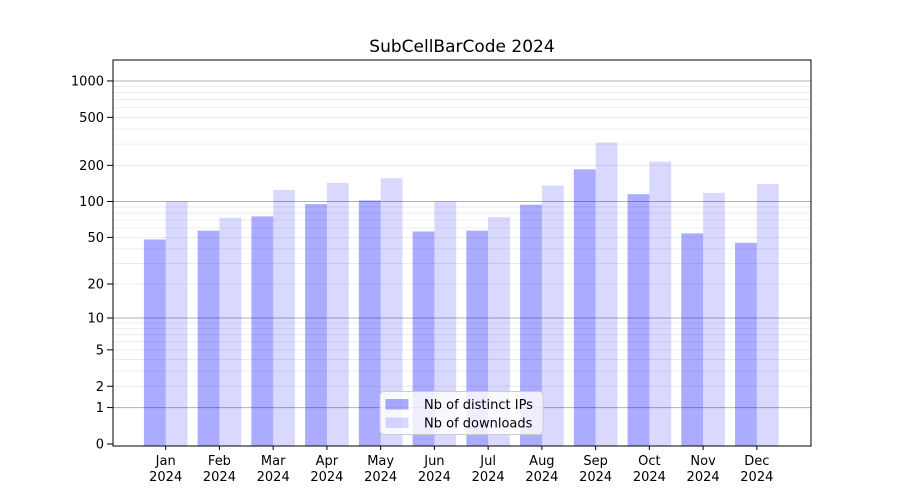 The image size is (900, 504). Describe the element at coordinates (262, 331) in the screenshot. I see `bar-nb-of-distinct-ips-mar` at that location.